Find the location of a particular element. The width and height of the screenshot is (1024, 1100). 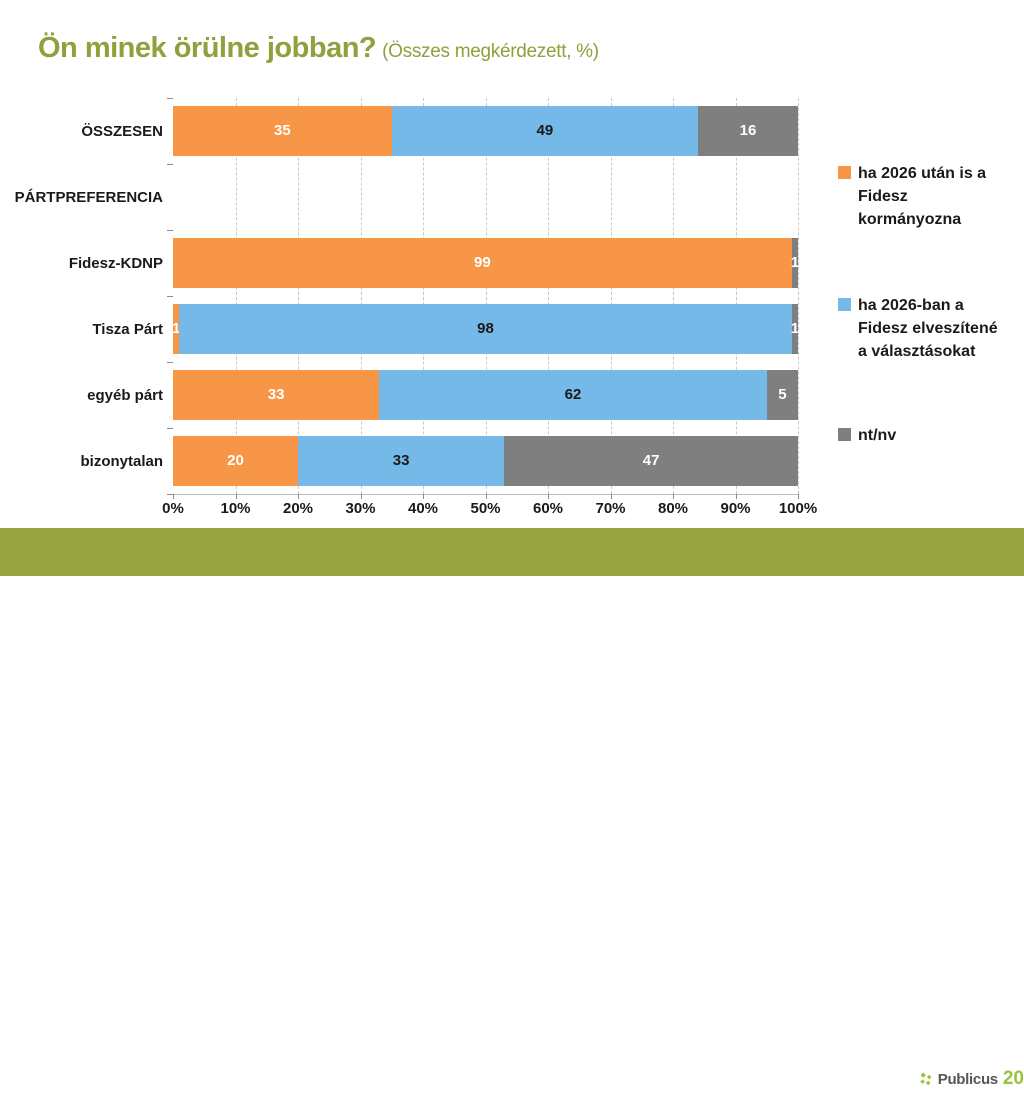

bar-segment: 20 is located at coordinates (235, 461).